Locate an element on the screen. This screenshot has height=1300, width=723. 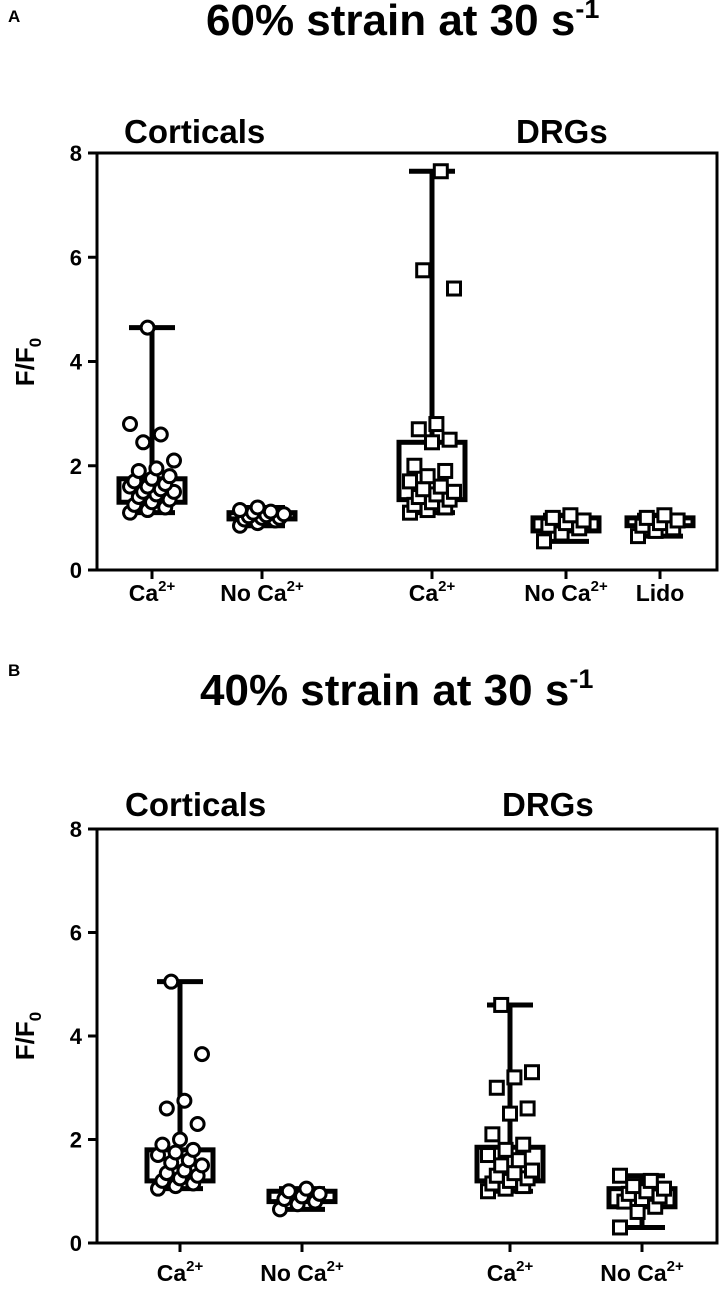
panel-b-group-drgs: DRGs is located at coordinates (548, 804).